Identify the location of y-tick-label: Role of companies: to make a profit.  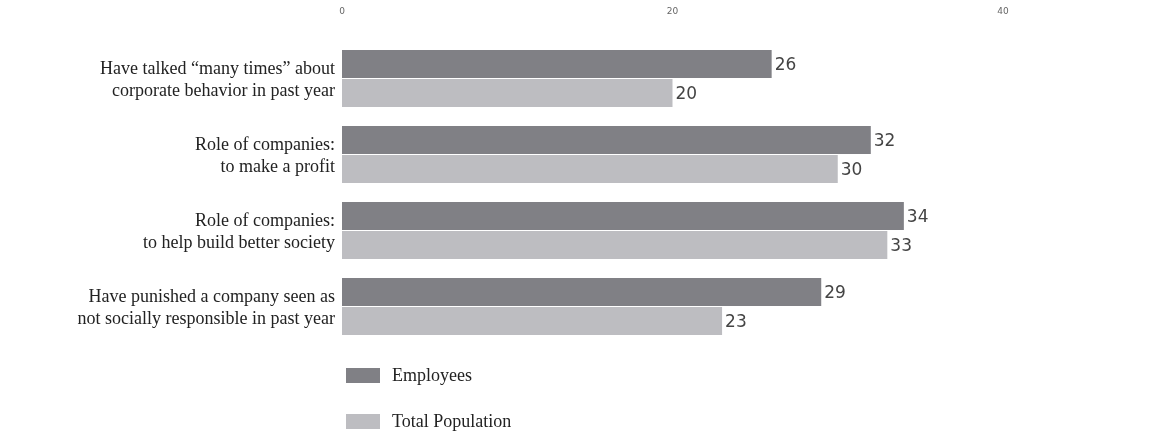
(265, 154).